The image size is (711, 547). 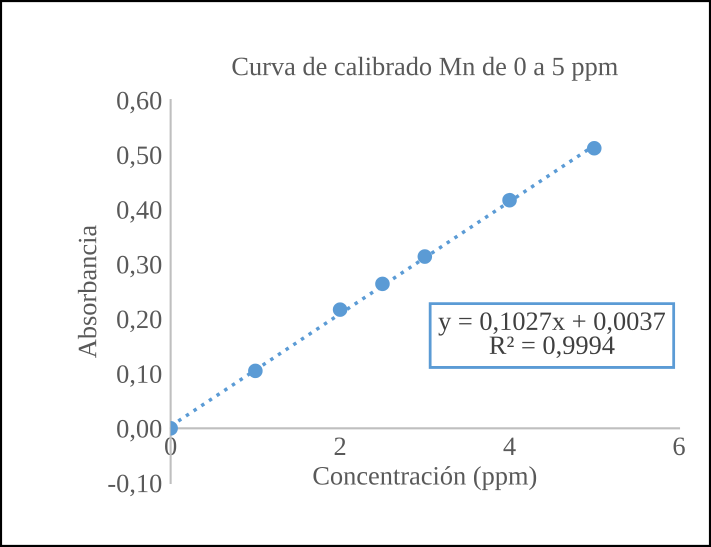 I want to click on x-tick-label: 4, so click(x=509, y=446).